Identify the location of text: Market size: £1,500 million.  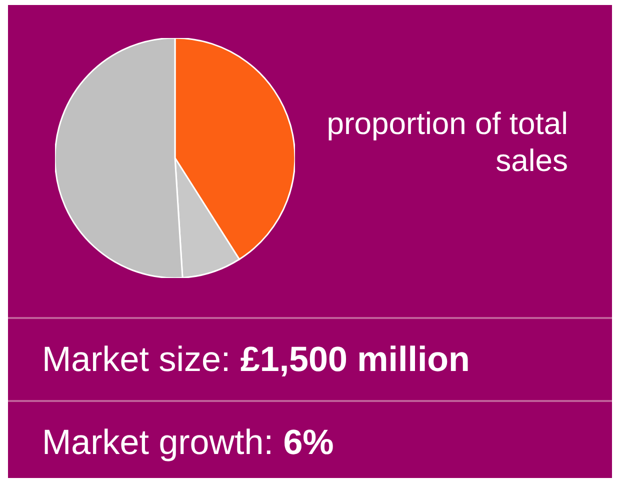
(256, 360).